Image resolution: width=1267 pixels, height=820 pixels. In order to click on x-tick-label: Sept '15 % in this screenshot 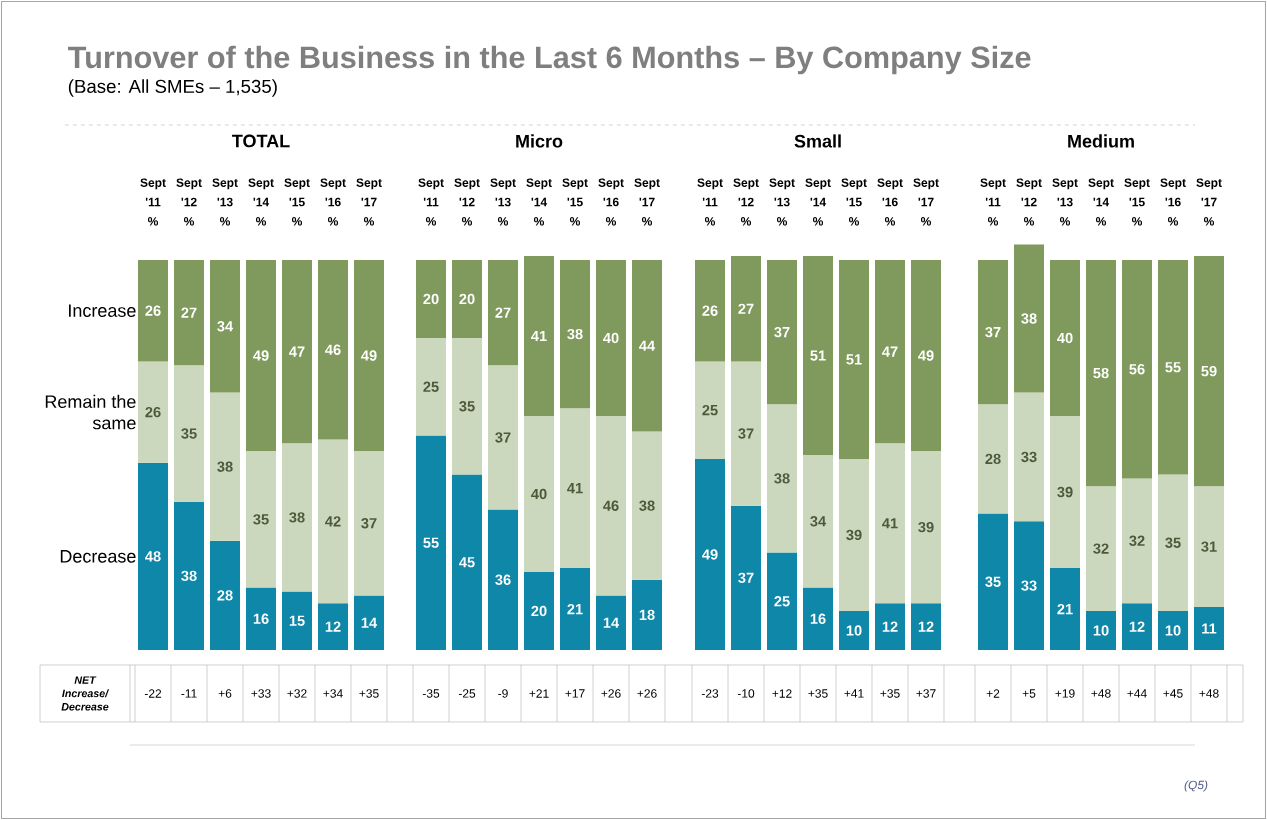, I will do `click(854, 202)`.